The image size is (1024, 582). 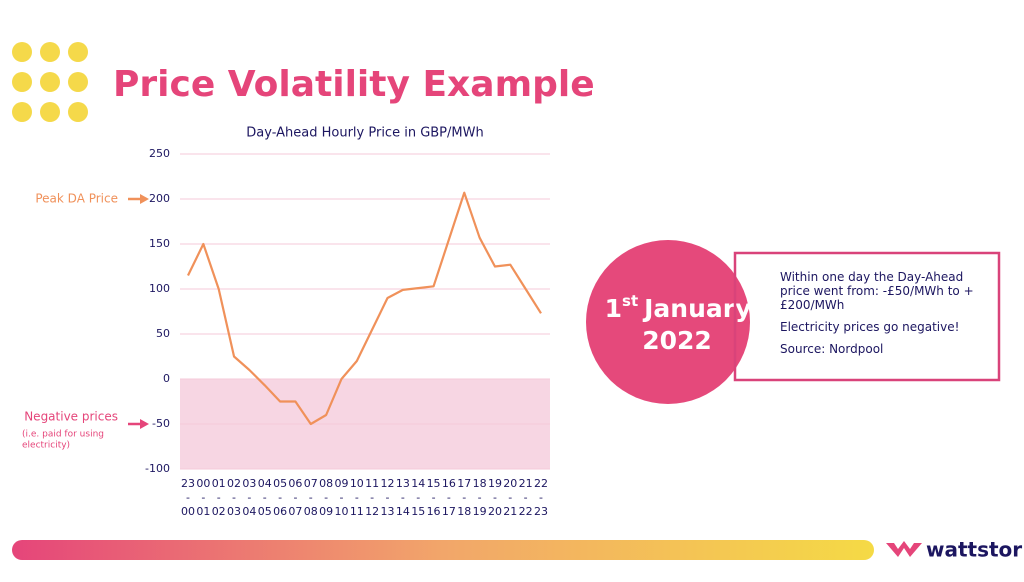 I want to click on date-line: 1st January, so click(x=678, y=308).